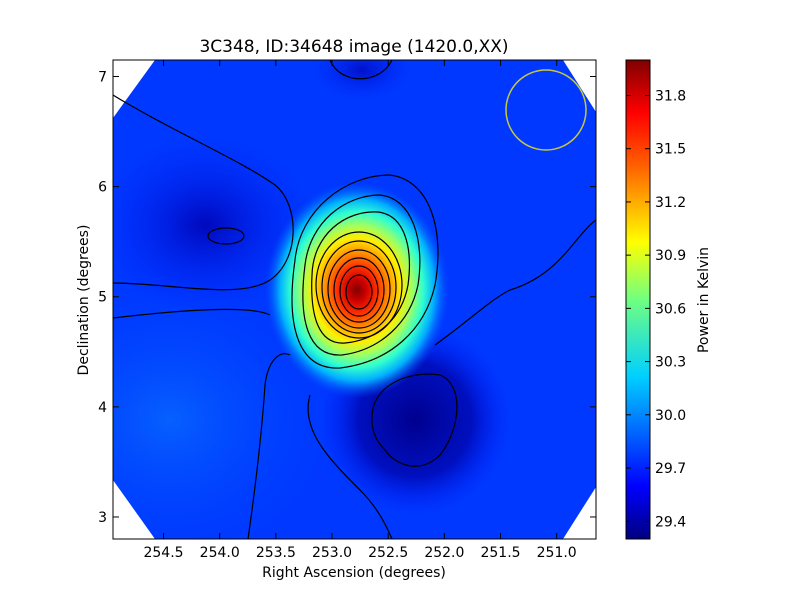 This screenshot has width=800, height=600. Describe the element at coordinates (515, 282) in the screenshot. I see `contour-mid-right` at that location.